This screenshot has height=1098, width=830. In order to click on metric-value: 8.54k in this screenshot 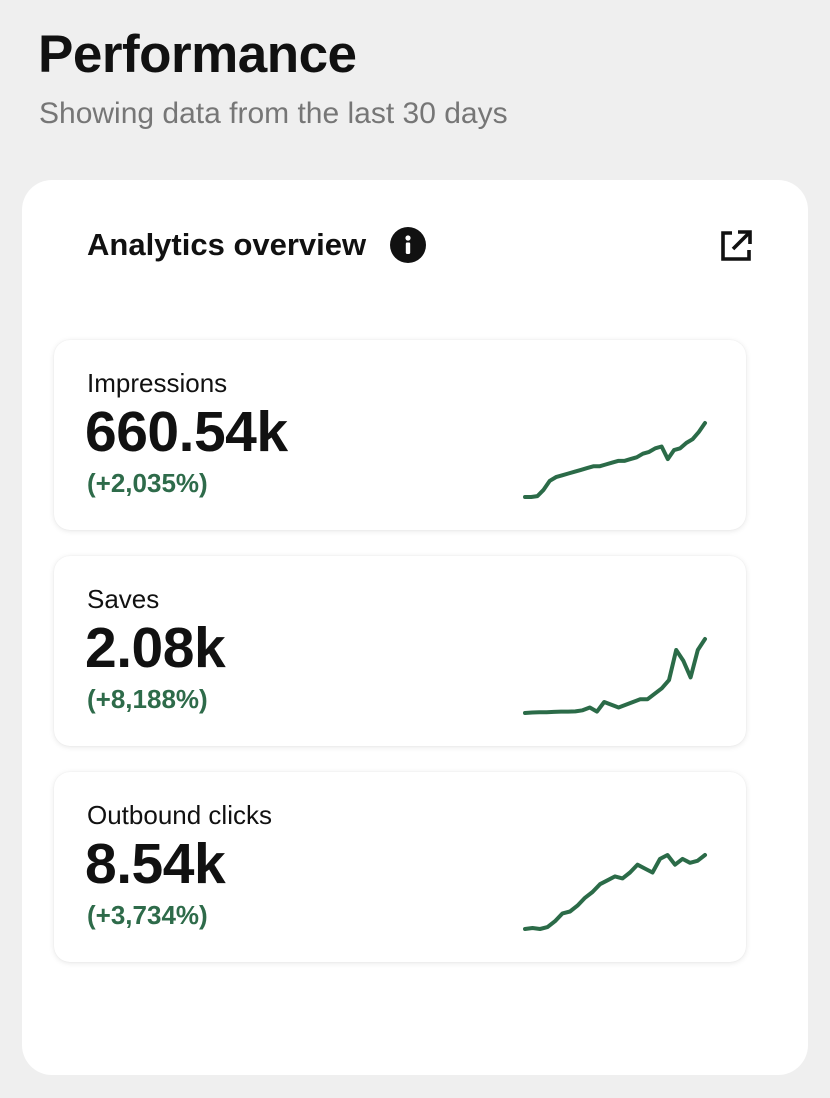, I will do `click(155, 864)`.